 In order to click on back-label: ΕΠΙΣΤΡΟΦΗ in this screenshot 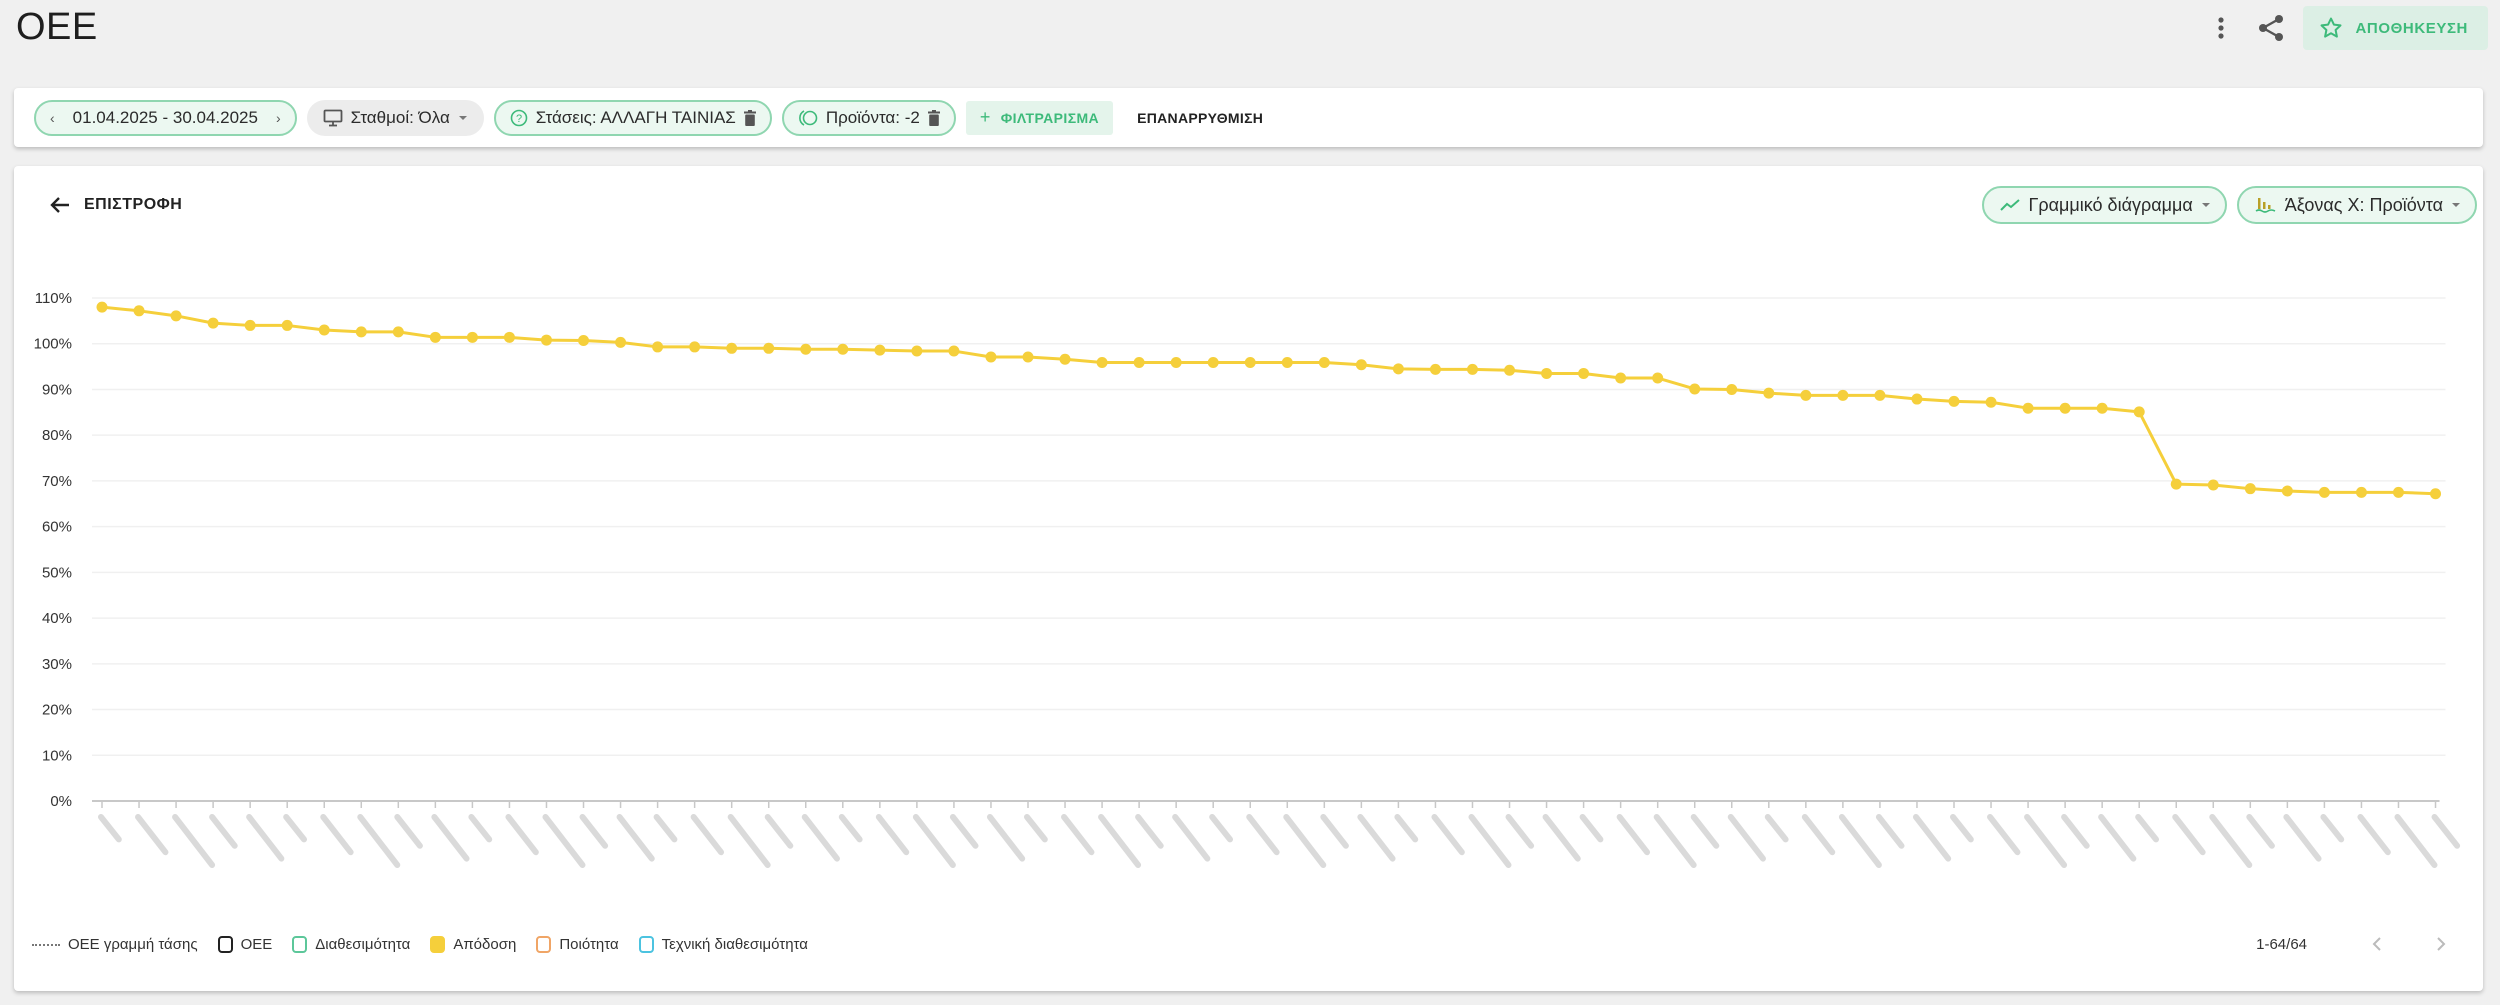, I will do `click(133, 204)`.